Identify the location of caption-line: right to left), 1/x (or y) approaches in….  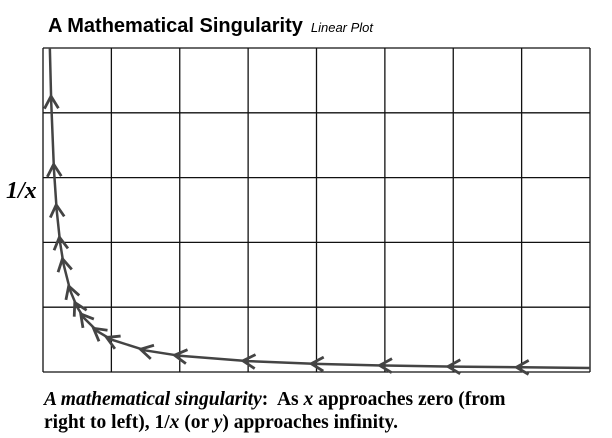
(221, 422).